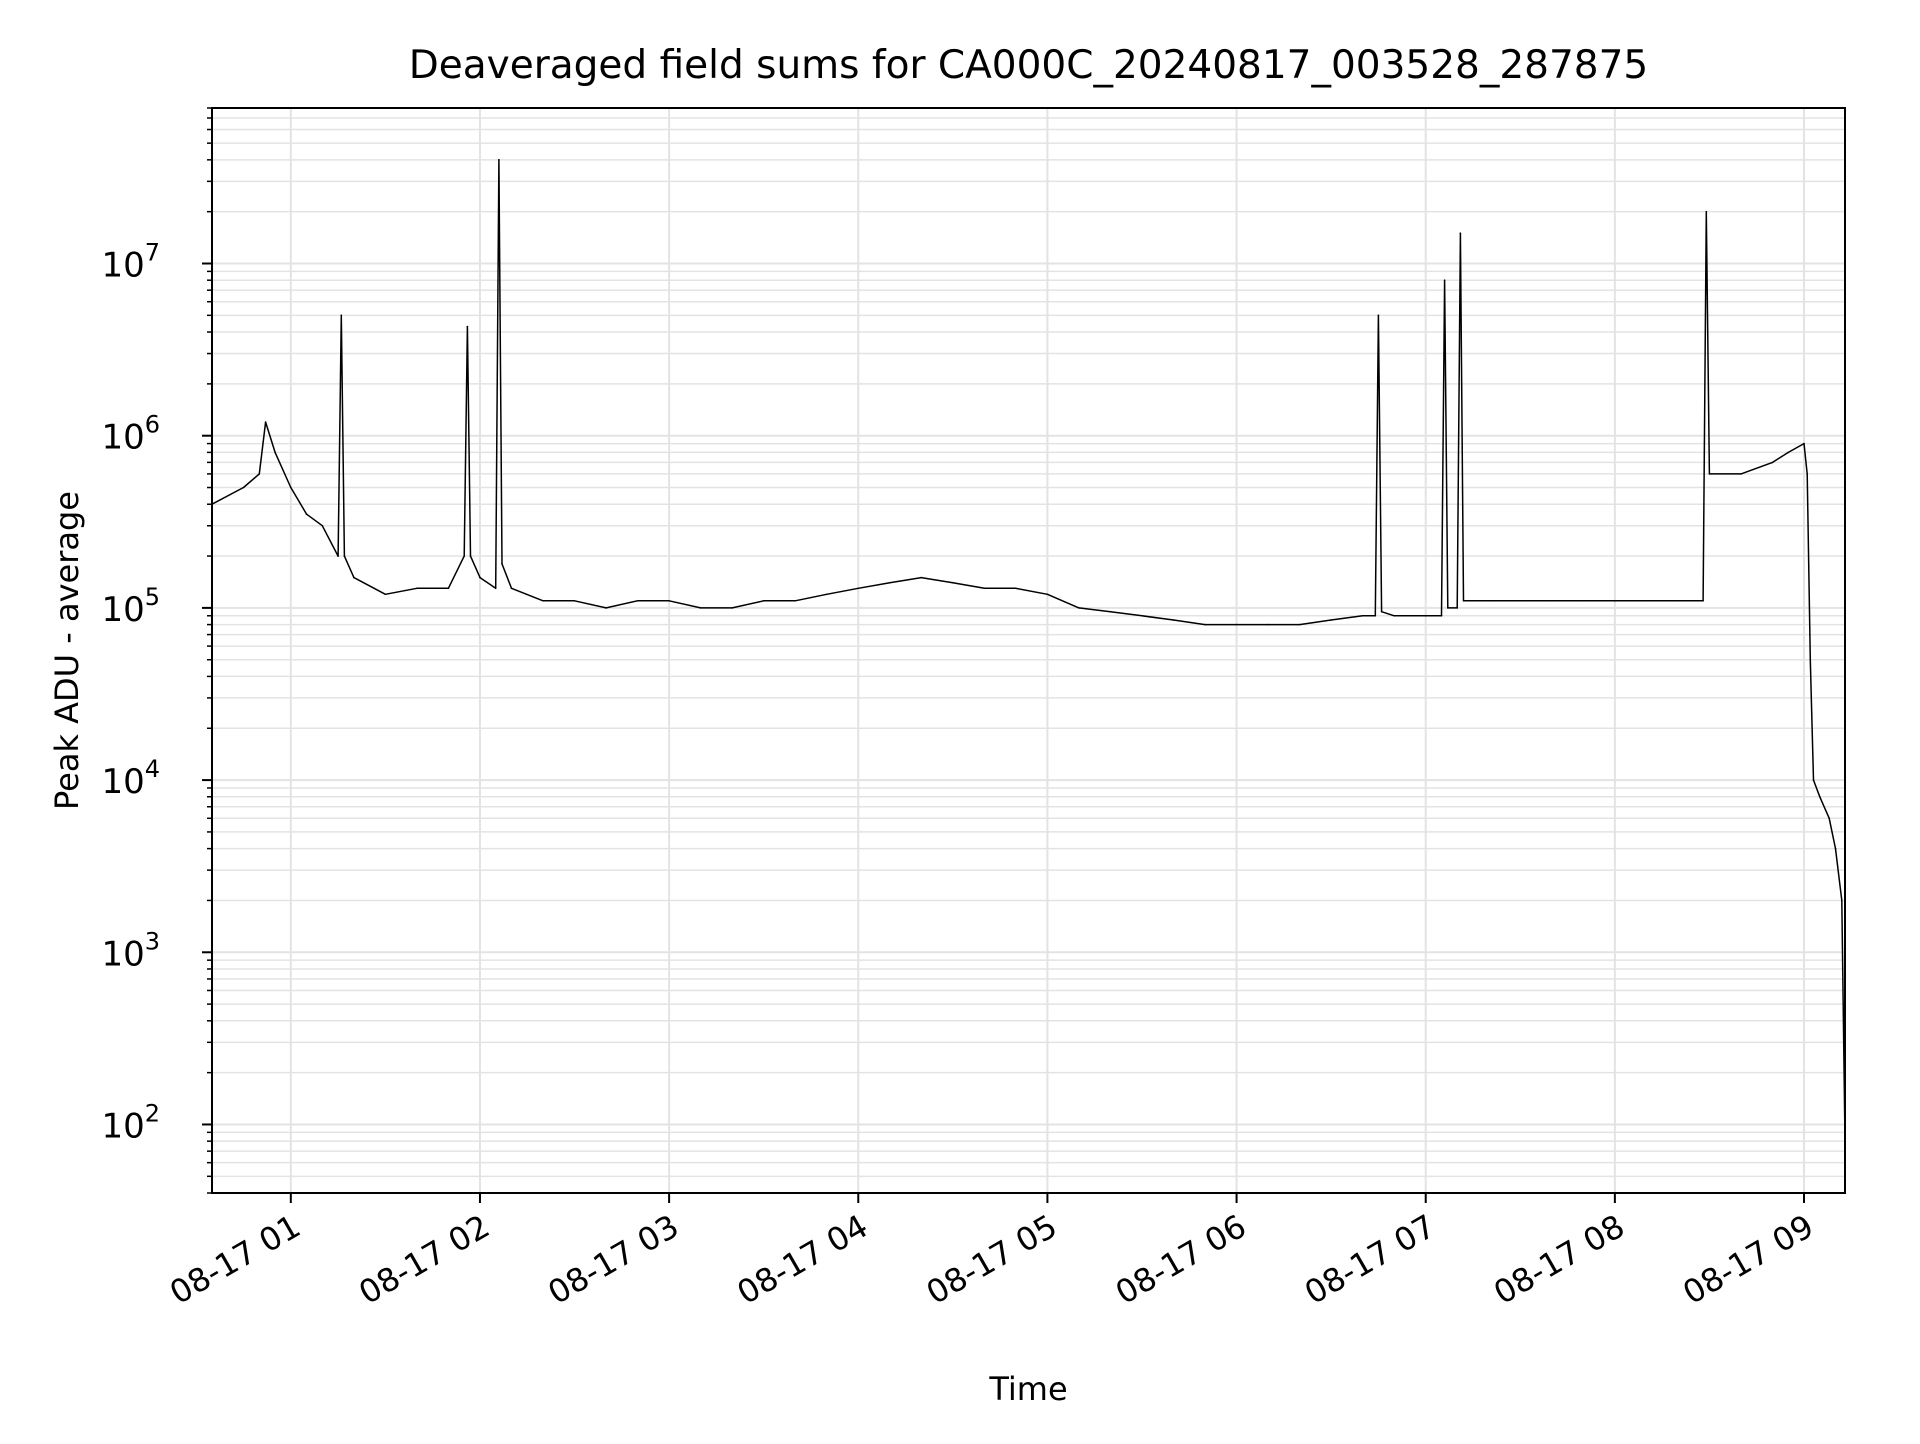 The height and width of the screenshot is (1444, 1920). What do you see at coordinates (152, 941) in the screenshot?
I see `y-tick-exponent: 3` at bounding box center [152, 941].